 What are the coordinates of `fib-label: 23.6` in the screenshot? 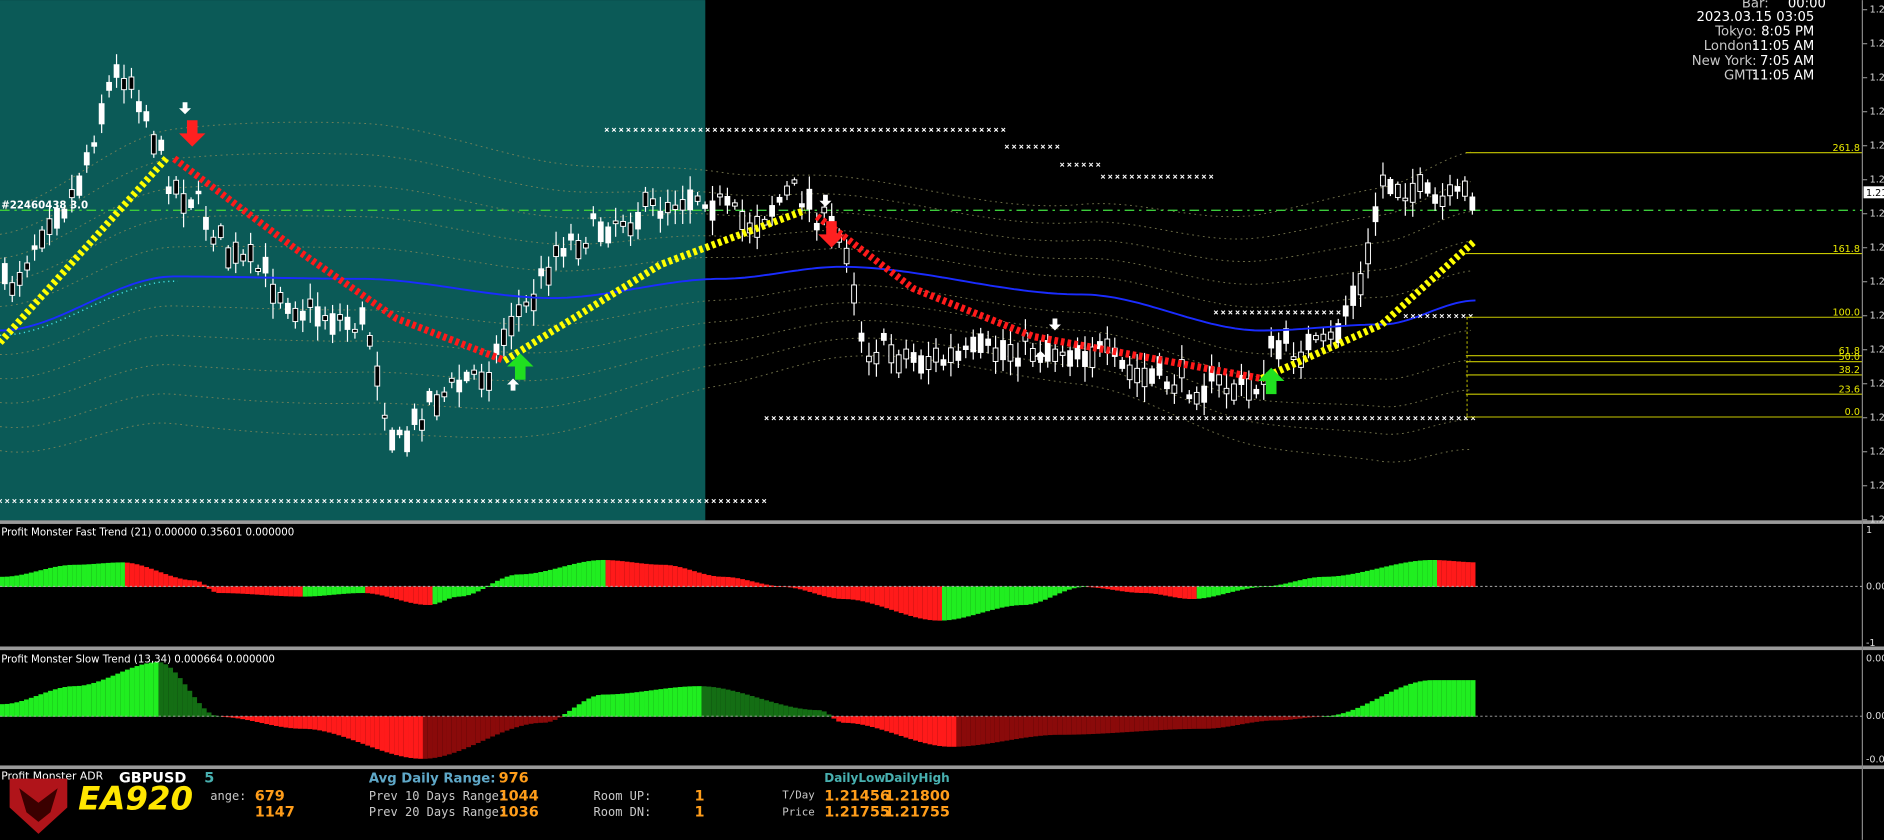 It's located at (1849, 389).